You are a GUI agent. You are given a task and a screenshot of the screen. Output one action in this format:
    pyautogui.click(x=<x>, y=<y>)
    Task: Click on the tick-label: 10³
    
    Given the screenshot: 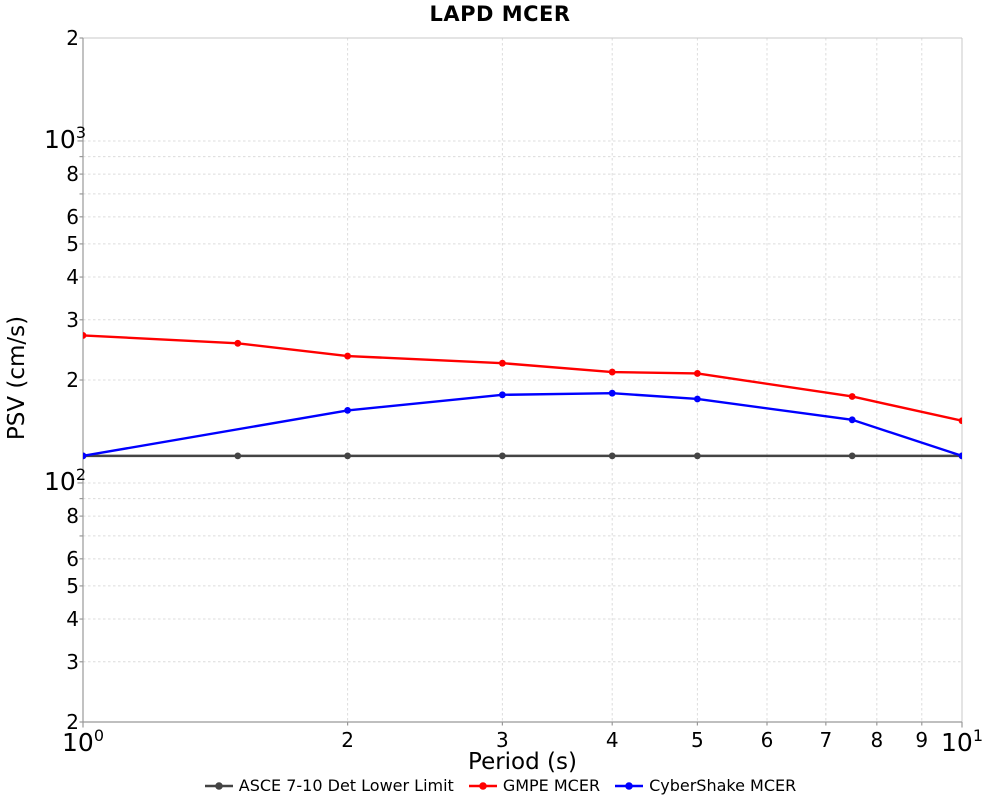 What is the action you would take?
    pyautogui.click(x=65, y=138)
    